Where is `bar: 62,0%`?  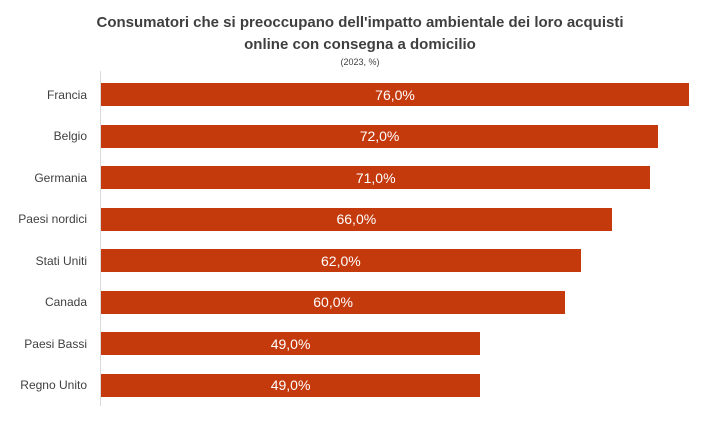
bar: 62,0% is located at coordinates (341, 261).